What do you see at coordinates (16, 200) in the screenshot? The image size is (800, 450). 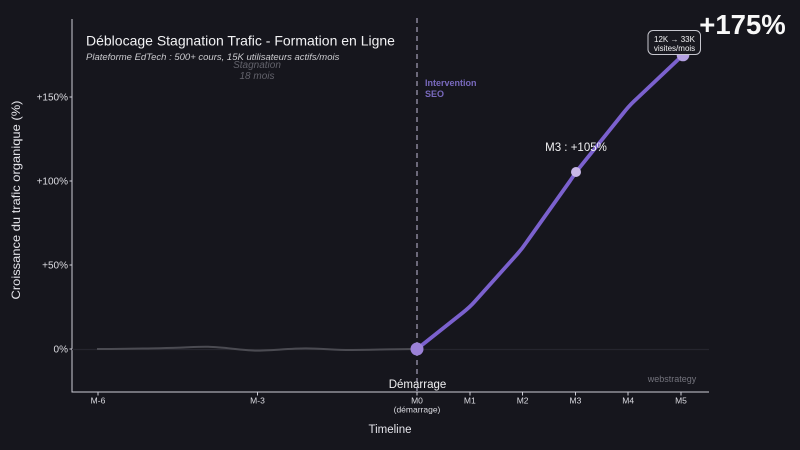 I see `svg-text:Croissance du trafic organique: Croissance du trafic organique (%)` at bounding box center [16, 200].